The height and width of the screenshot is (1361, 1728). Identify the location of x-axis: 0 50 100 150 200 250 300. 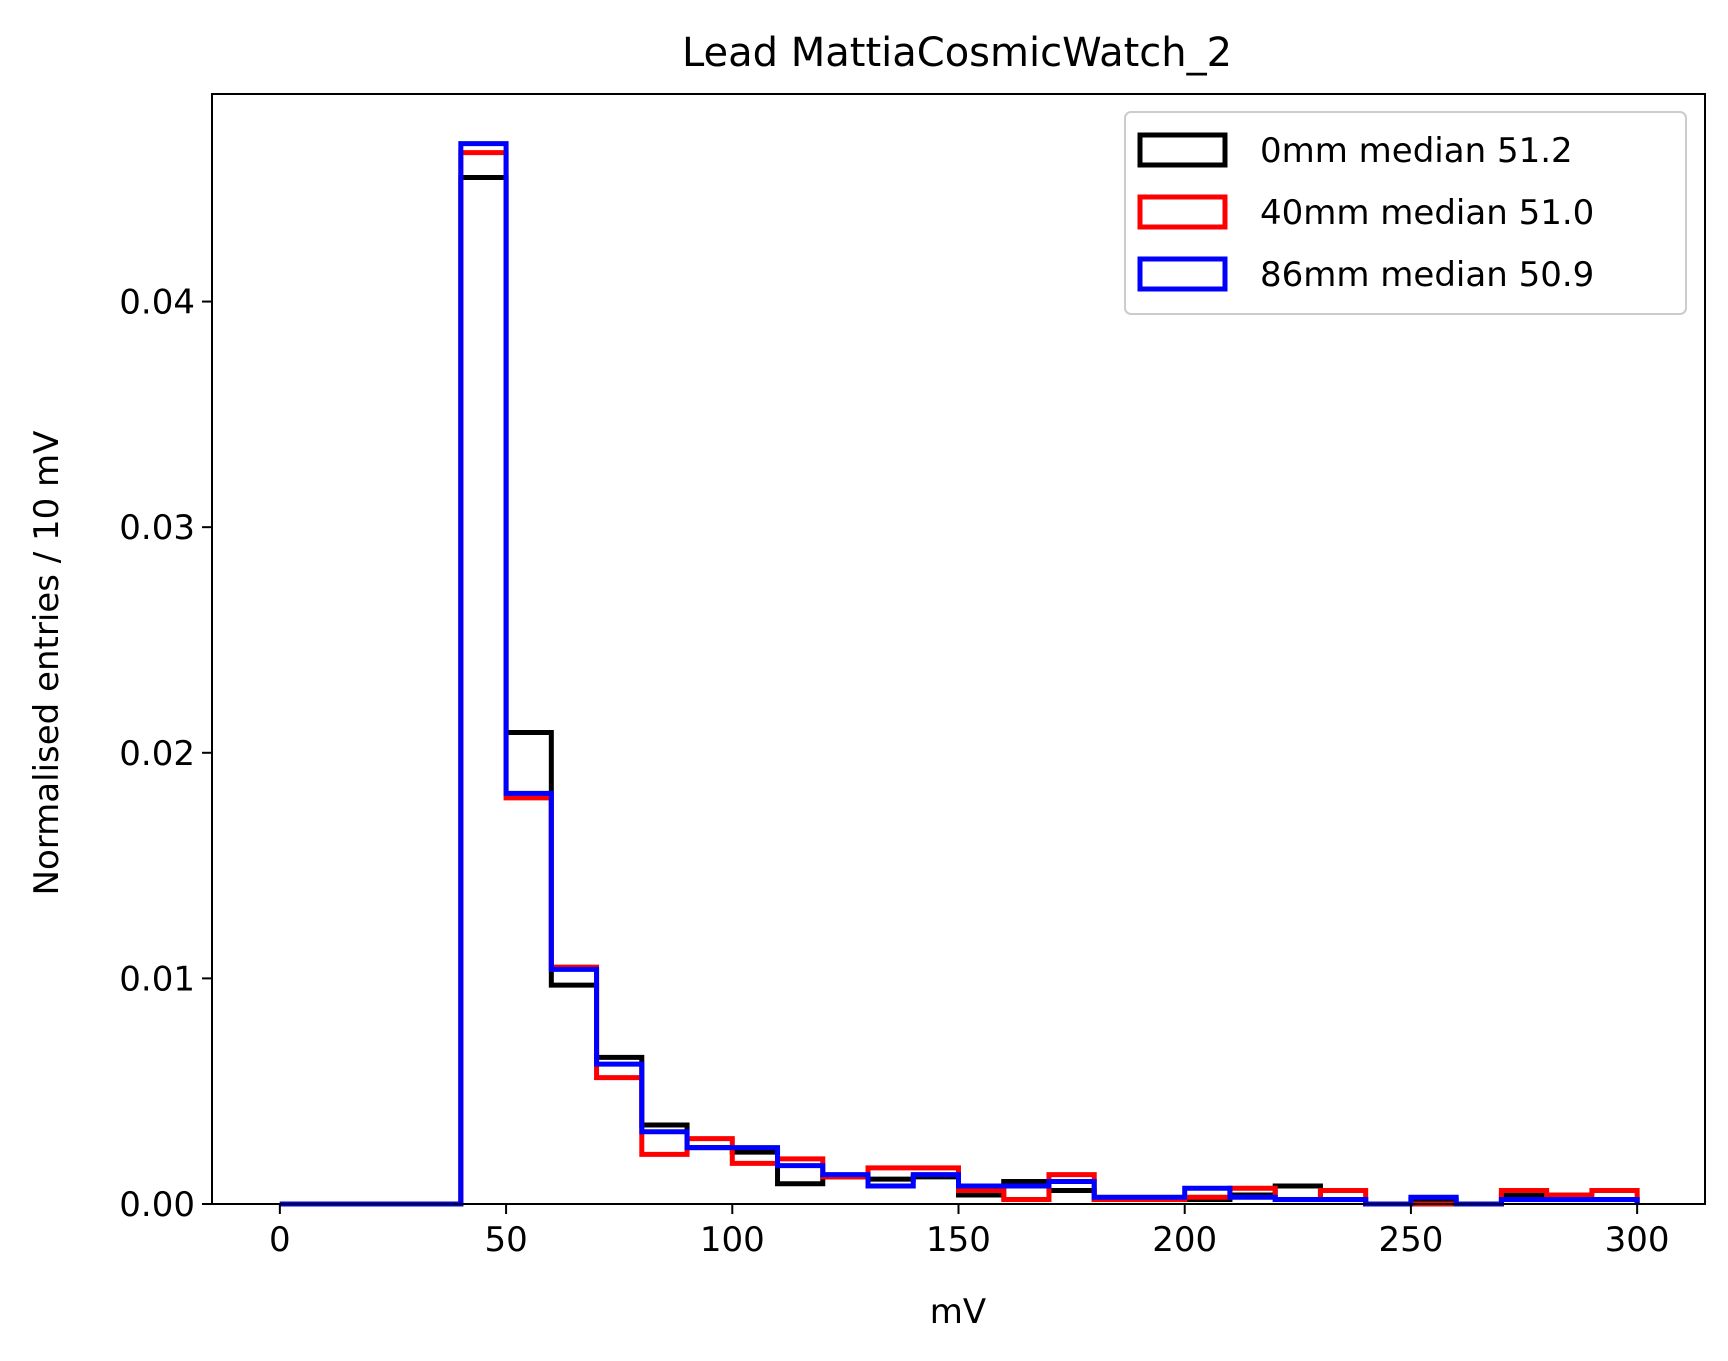
(969, 1232).